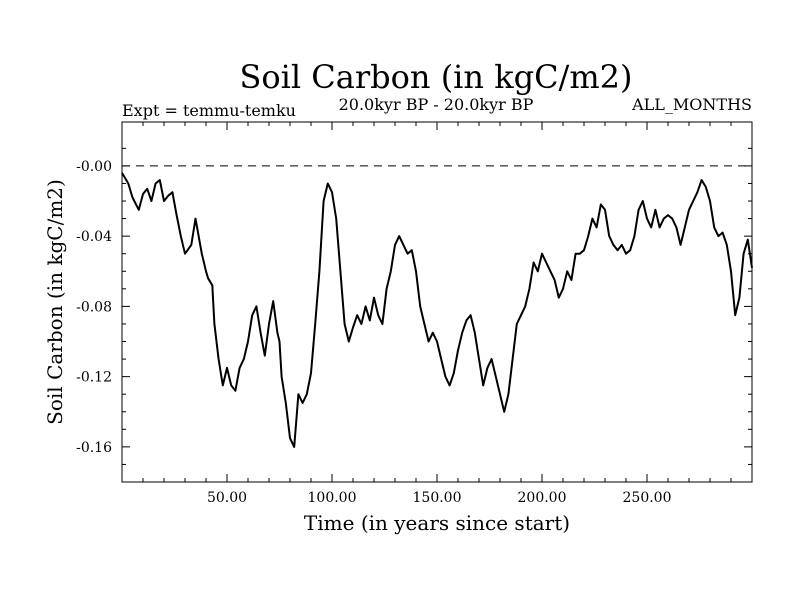 This screenshot has width=800, height=600. I want to click on y-tick-label: -0.00, so click(94, 167).